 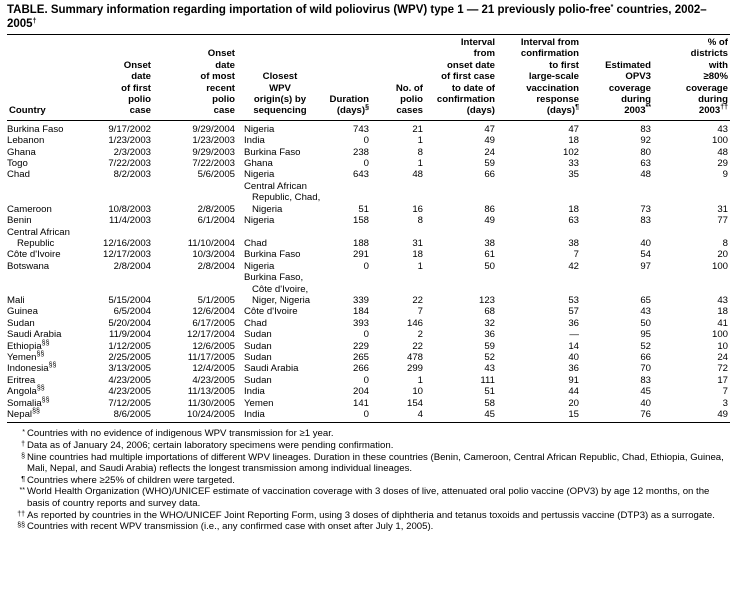 I want to click on table-cell: 3/13/2005, so click(x=124, y=368).